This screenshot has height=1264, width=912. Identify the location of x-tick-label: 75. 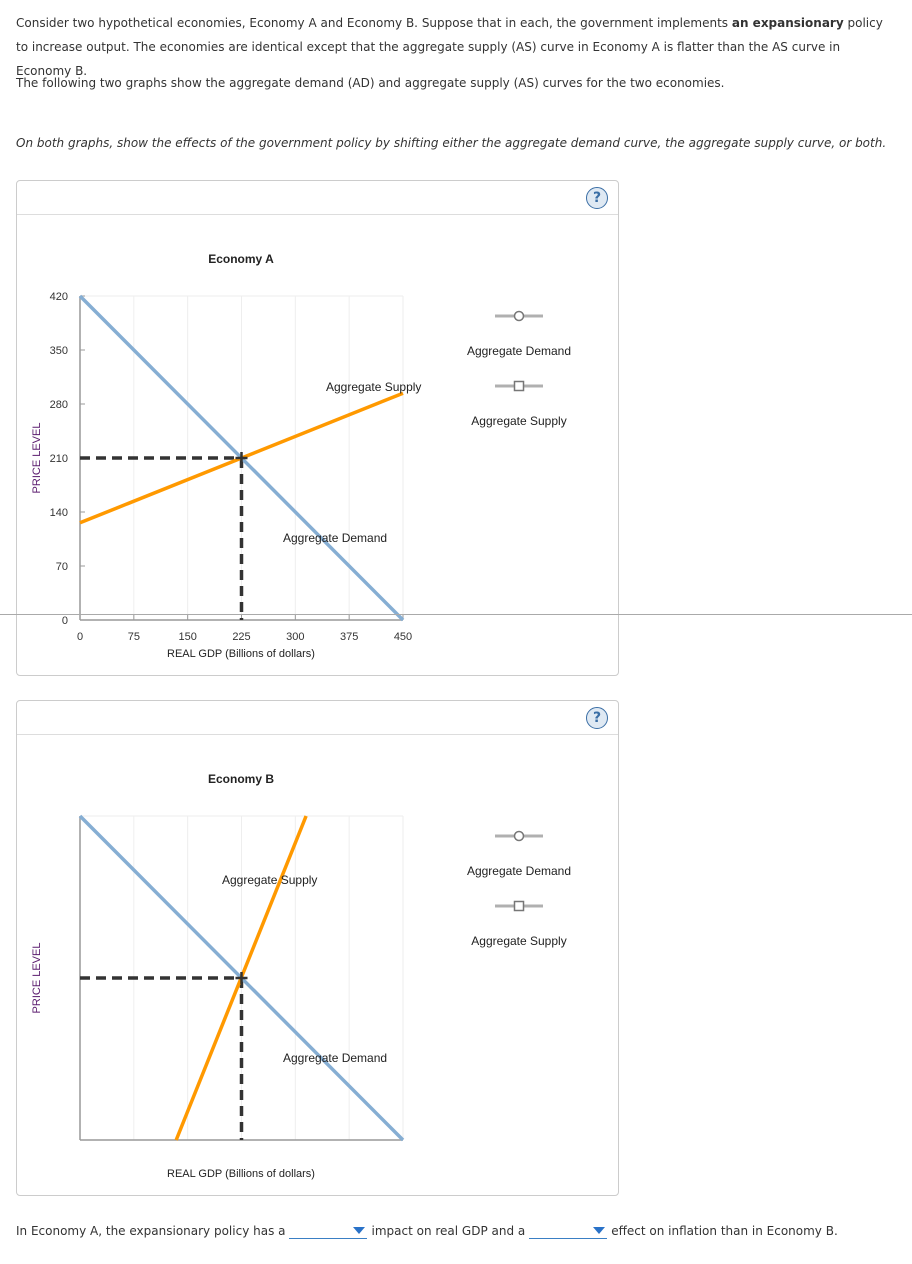
(134, 637).